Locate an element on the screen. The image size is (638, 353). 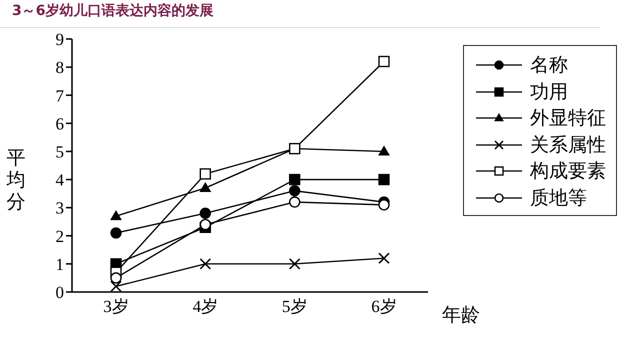
y-tick-label: 8 is located at coordinates (60, 68).